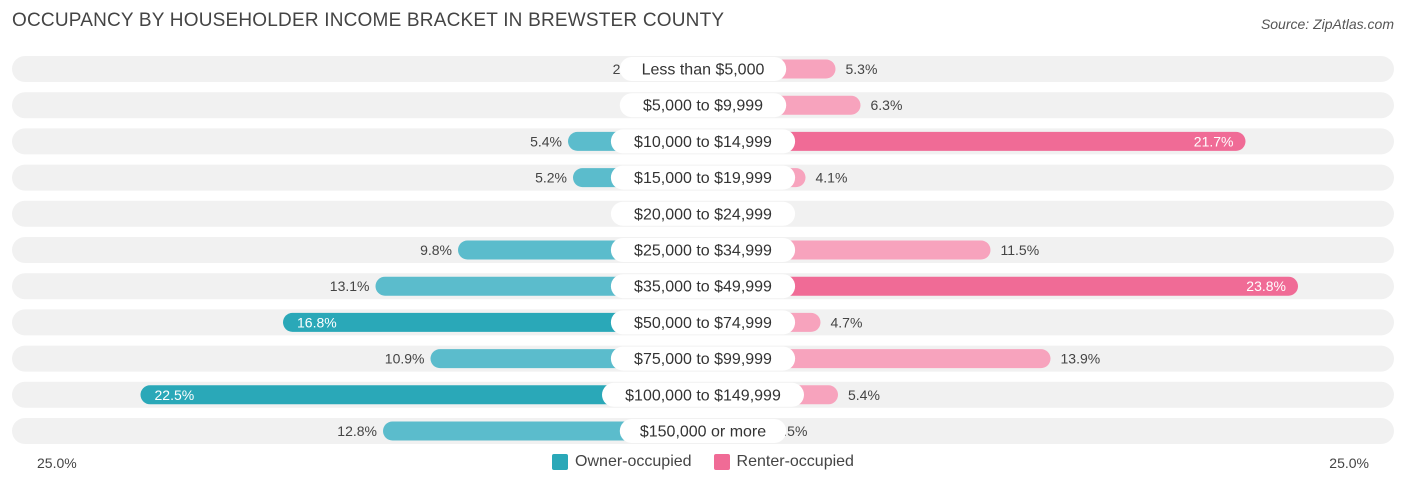  Describe the element at coordinates (405, 359) in the screenshot. I see `owner-value-label: 10.9%` at that location.